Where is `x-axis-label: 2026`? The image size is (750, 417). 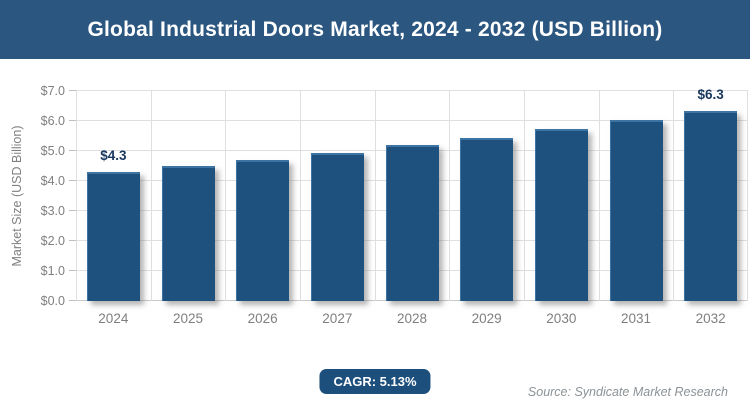 x-axis-label: 2026 is located at coordinates (262, 318).